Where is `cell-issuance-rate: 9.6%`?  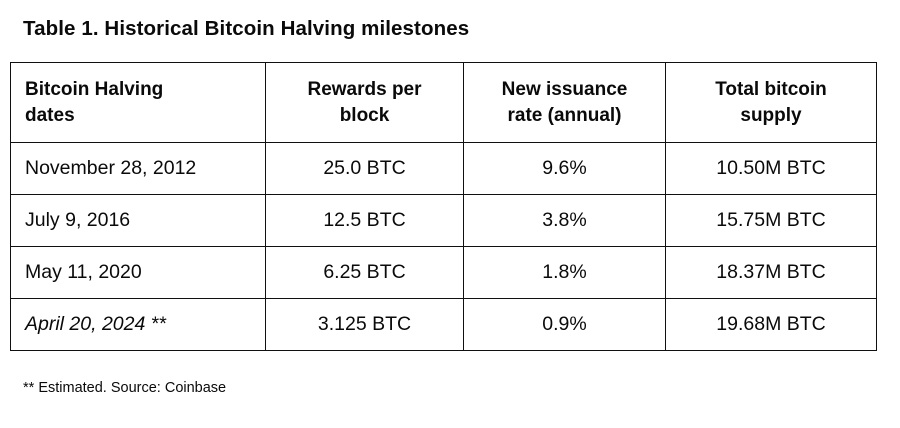
cell-issuance-rate: 9.6% is located at coordinates (564, 168).